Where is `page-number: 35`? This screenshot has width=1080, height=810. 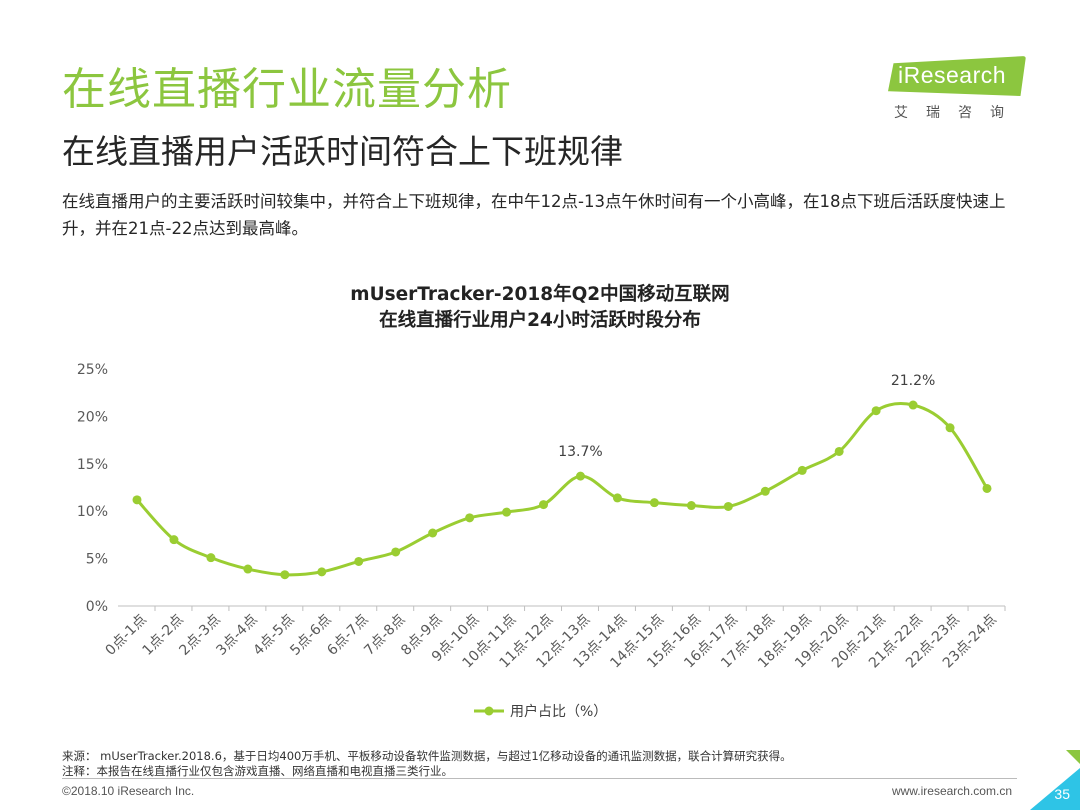
page-number: 35 is located at coordinates (1062, 794).